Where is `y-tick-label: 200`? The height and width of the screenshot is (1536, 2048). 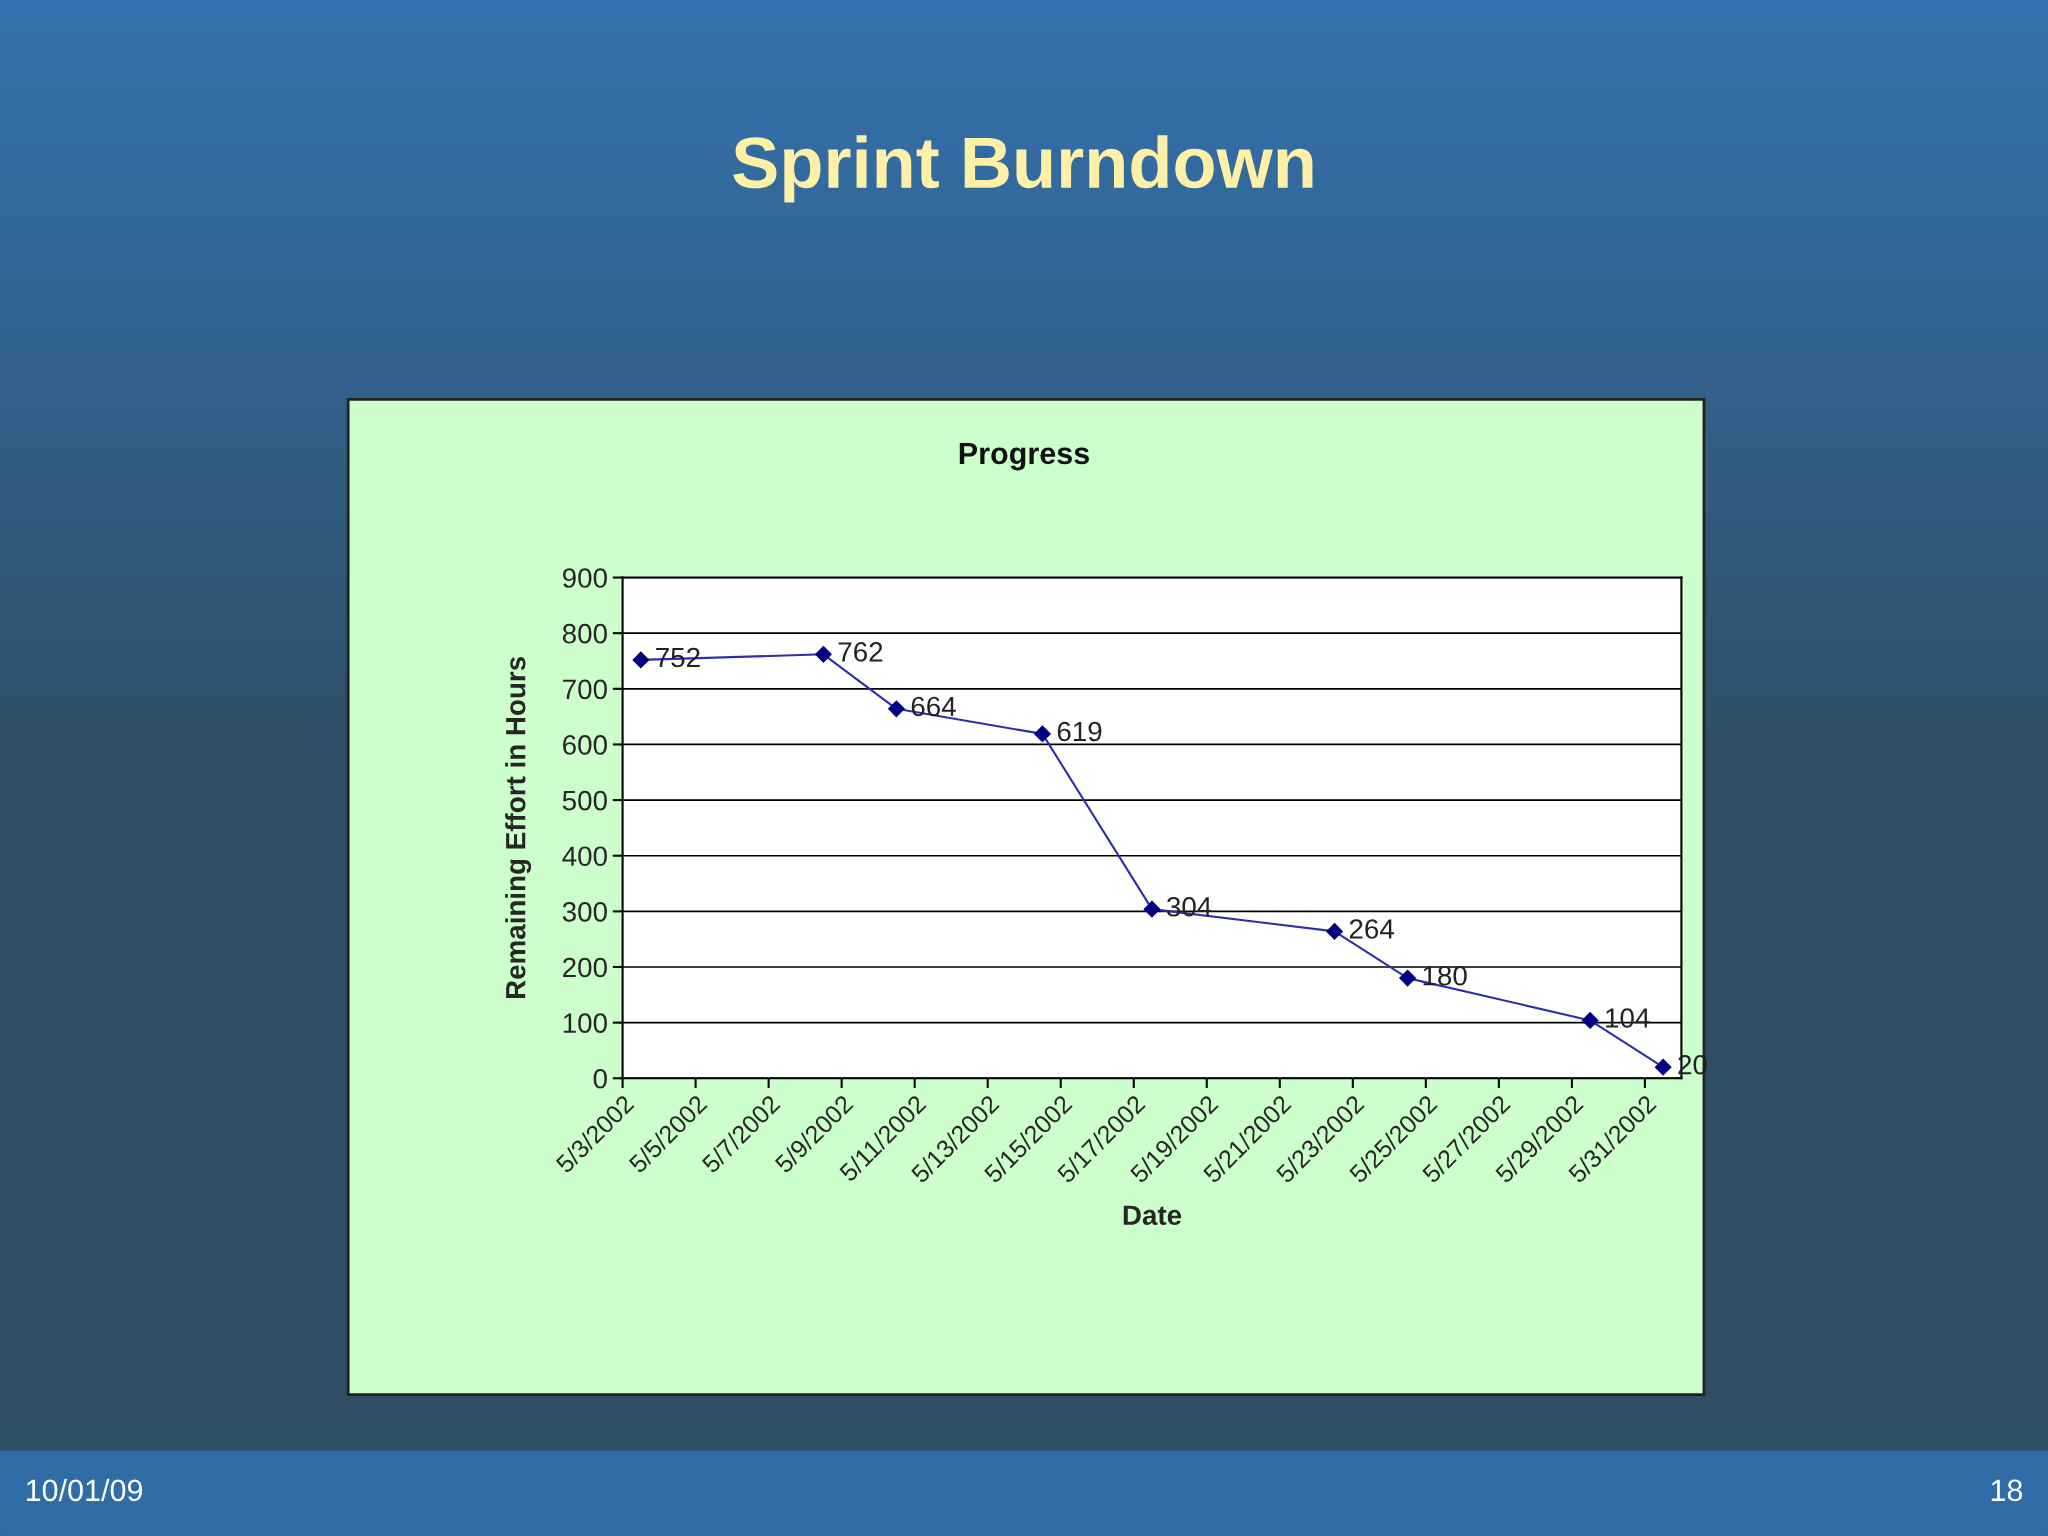 y-tick-label: 200 is located at coordinates (585, 967).